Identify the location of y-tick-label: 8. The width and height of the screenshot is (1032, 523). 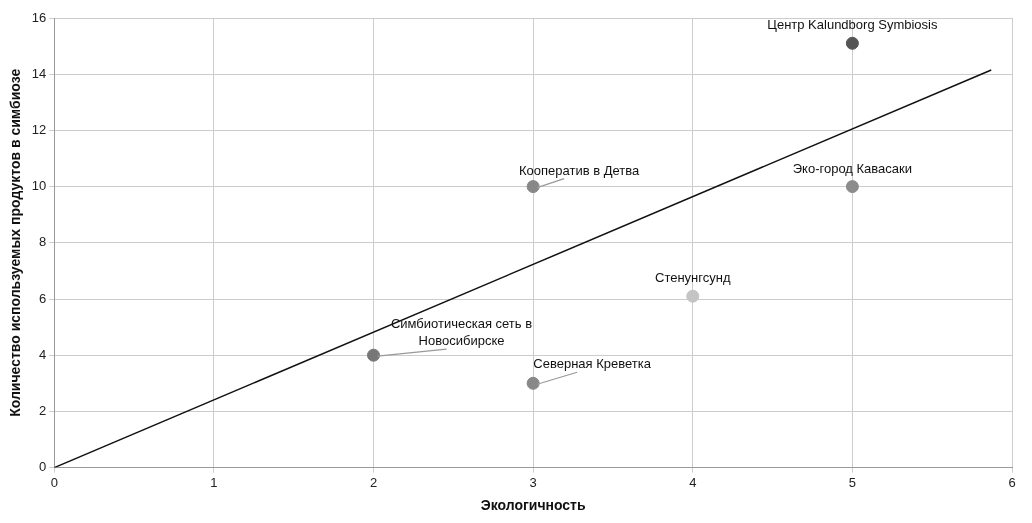
(43, 242).